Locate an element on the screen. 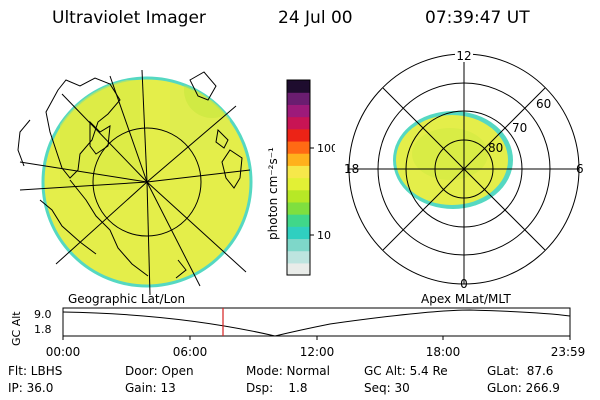 The height and width of the screenshot is (400, 600). x-tick-1800: 18:00 is located at coordinates (443, 352).